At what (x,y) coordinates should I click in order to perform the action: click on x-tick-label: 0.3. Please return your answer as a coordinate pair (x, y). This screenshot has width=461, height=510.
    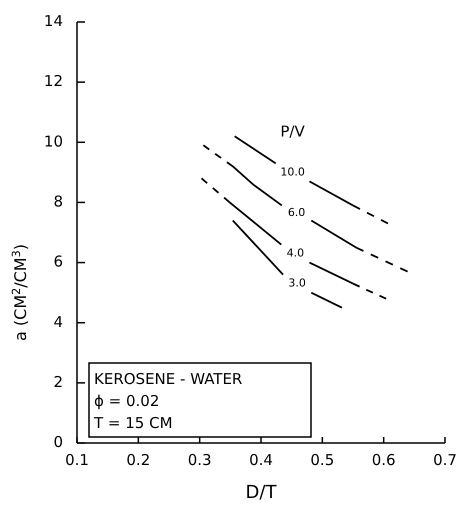
    Looking at the image, I should click on (200, 460).